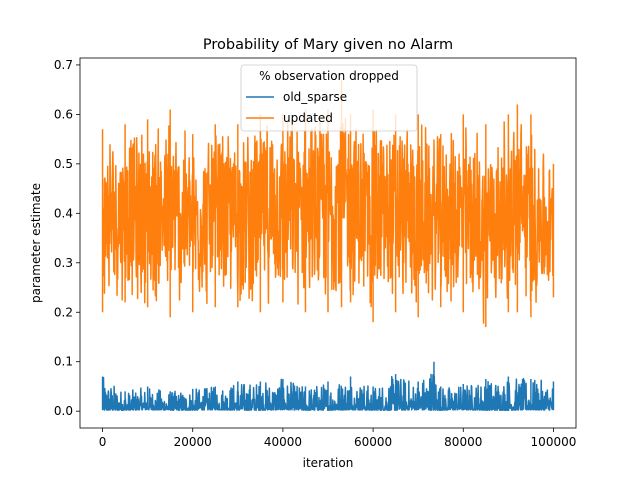 The image size is (640, 480). I want to click on x-axis-label: iteration, so click(328, 463).